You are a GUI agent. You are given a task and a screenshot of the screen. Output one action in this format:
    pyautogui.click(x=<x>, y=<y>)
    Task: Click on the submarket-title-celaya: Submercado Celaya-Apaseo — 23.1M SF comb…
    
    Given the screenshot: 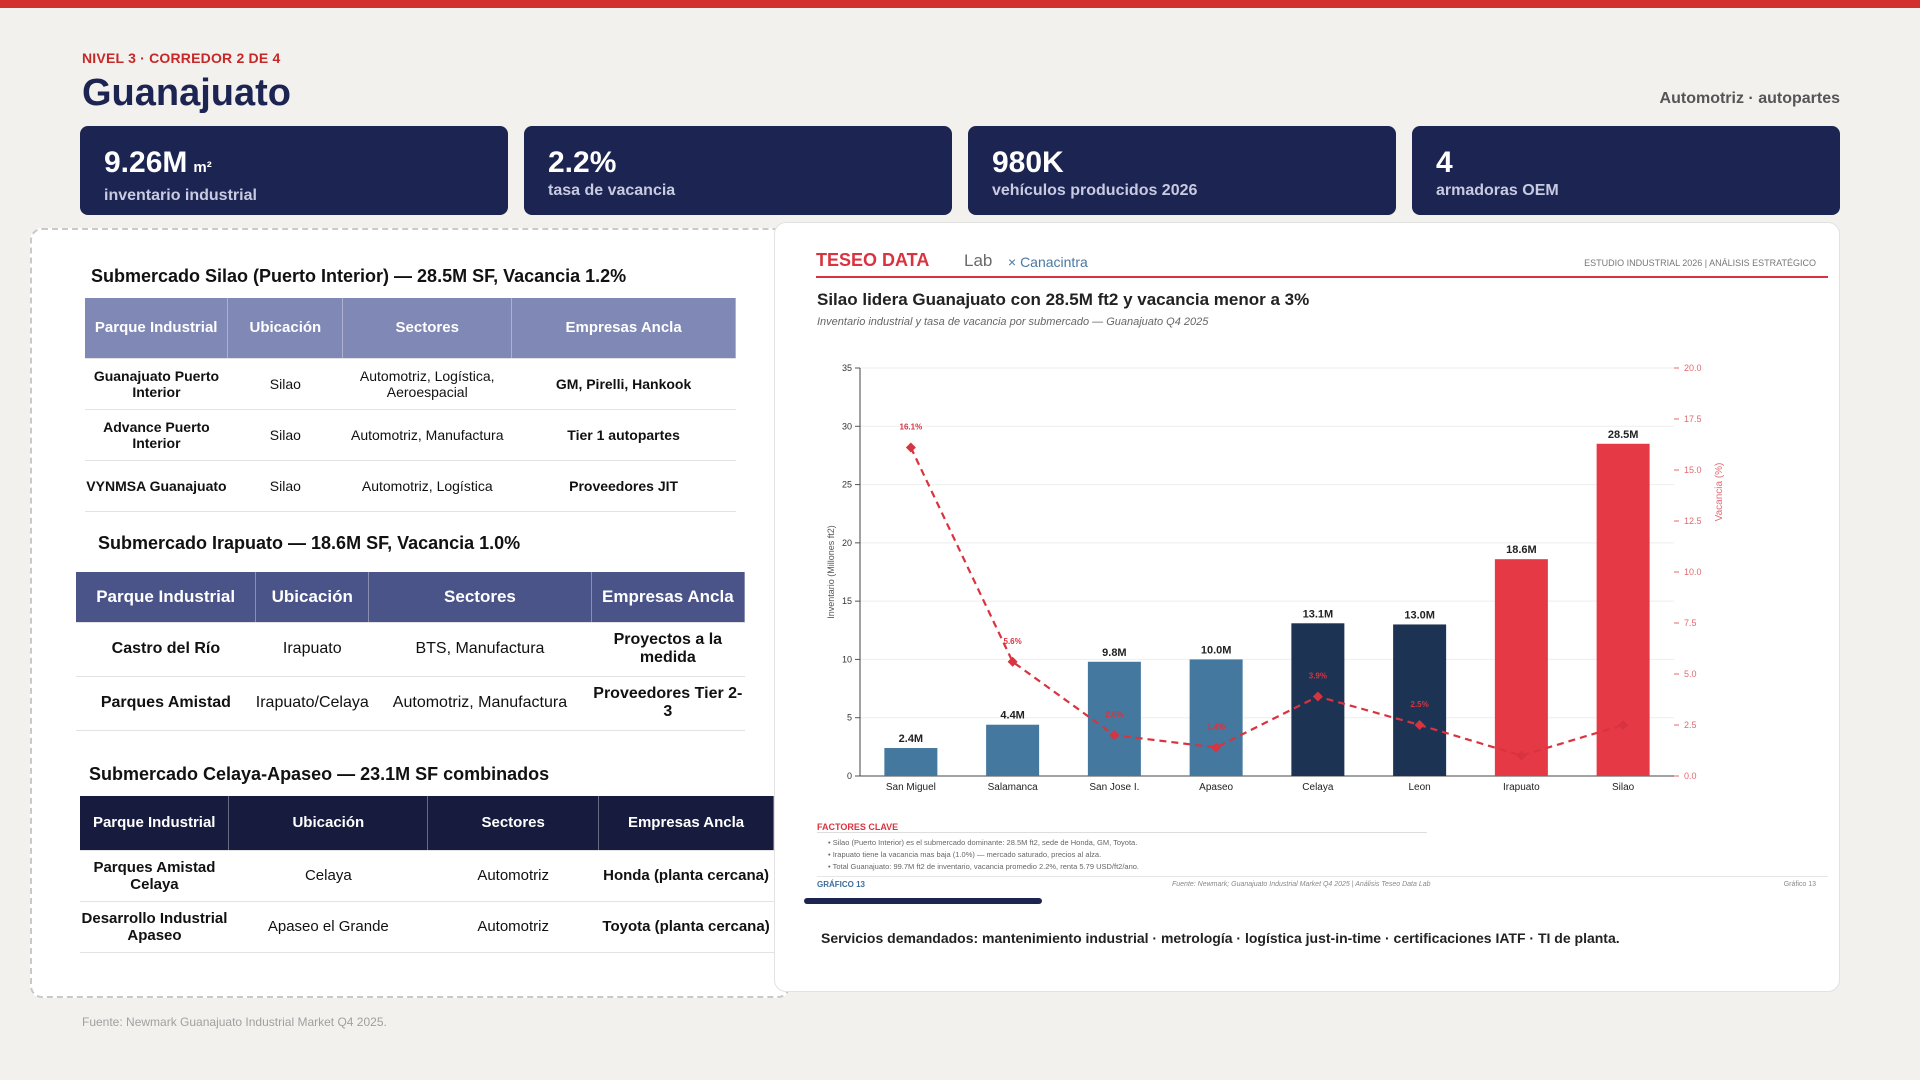 What is the action you would take?
    pyautogui.click(x=319, y=774)
    